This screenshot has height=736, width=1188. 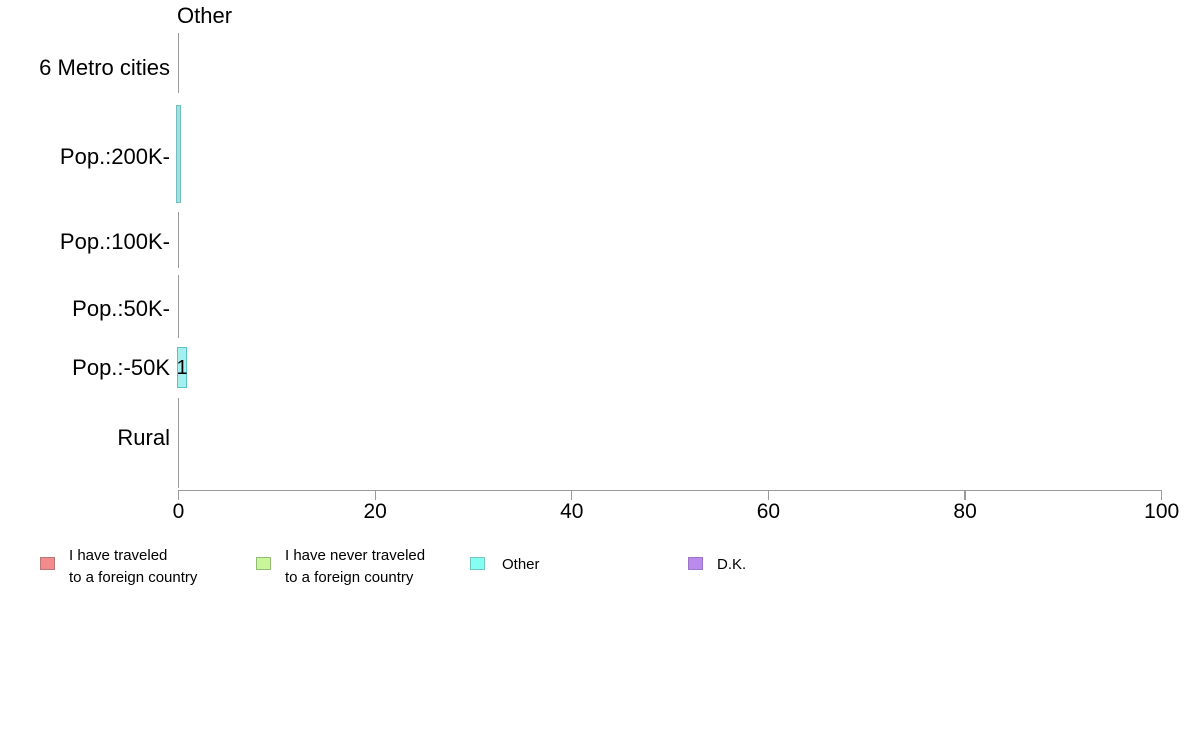 I want to click on legend-label-never-traveled-line2: to a foreign country, so click(x=349, y=577).